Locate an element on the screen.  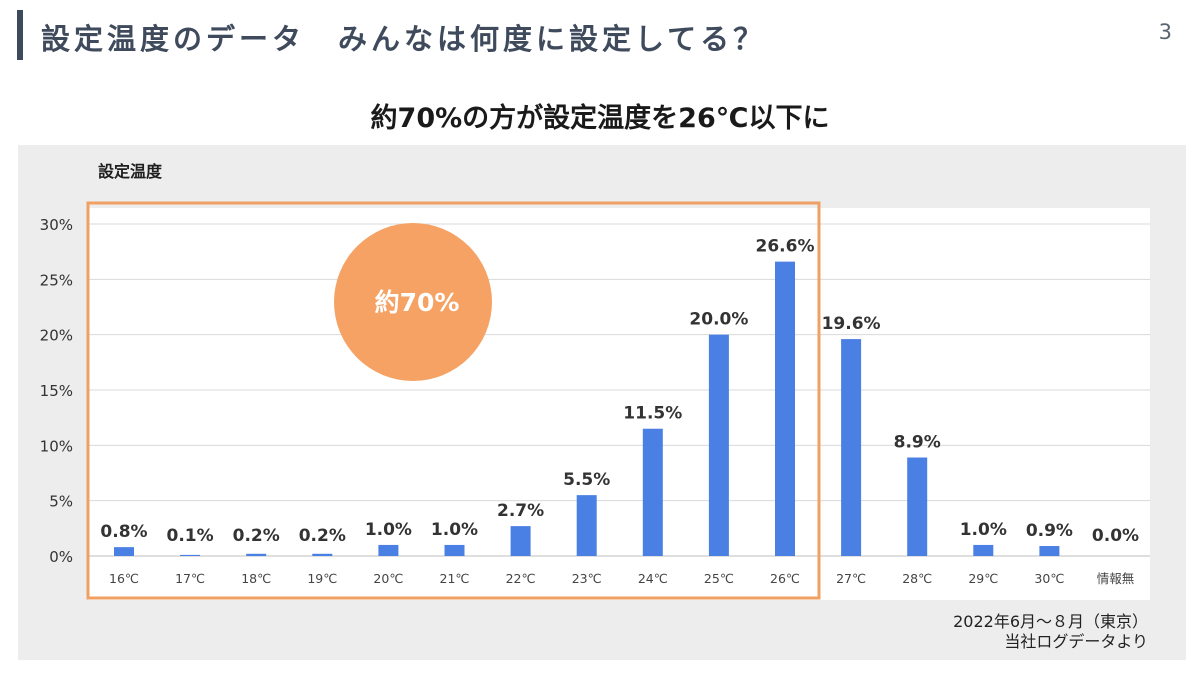
callout-text: 約70% is located at coordinates (417, 302).